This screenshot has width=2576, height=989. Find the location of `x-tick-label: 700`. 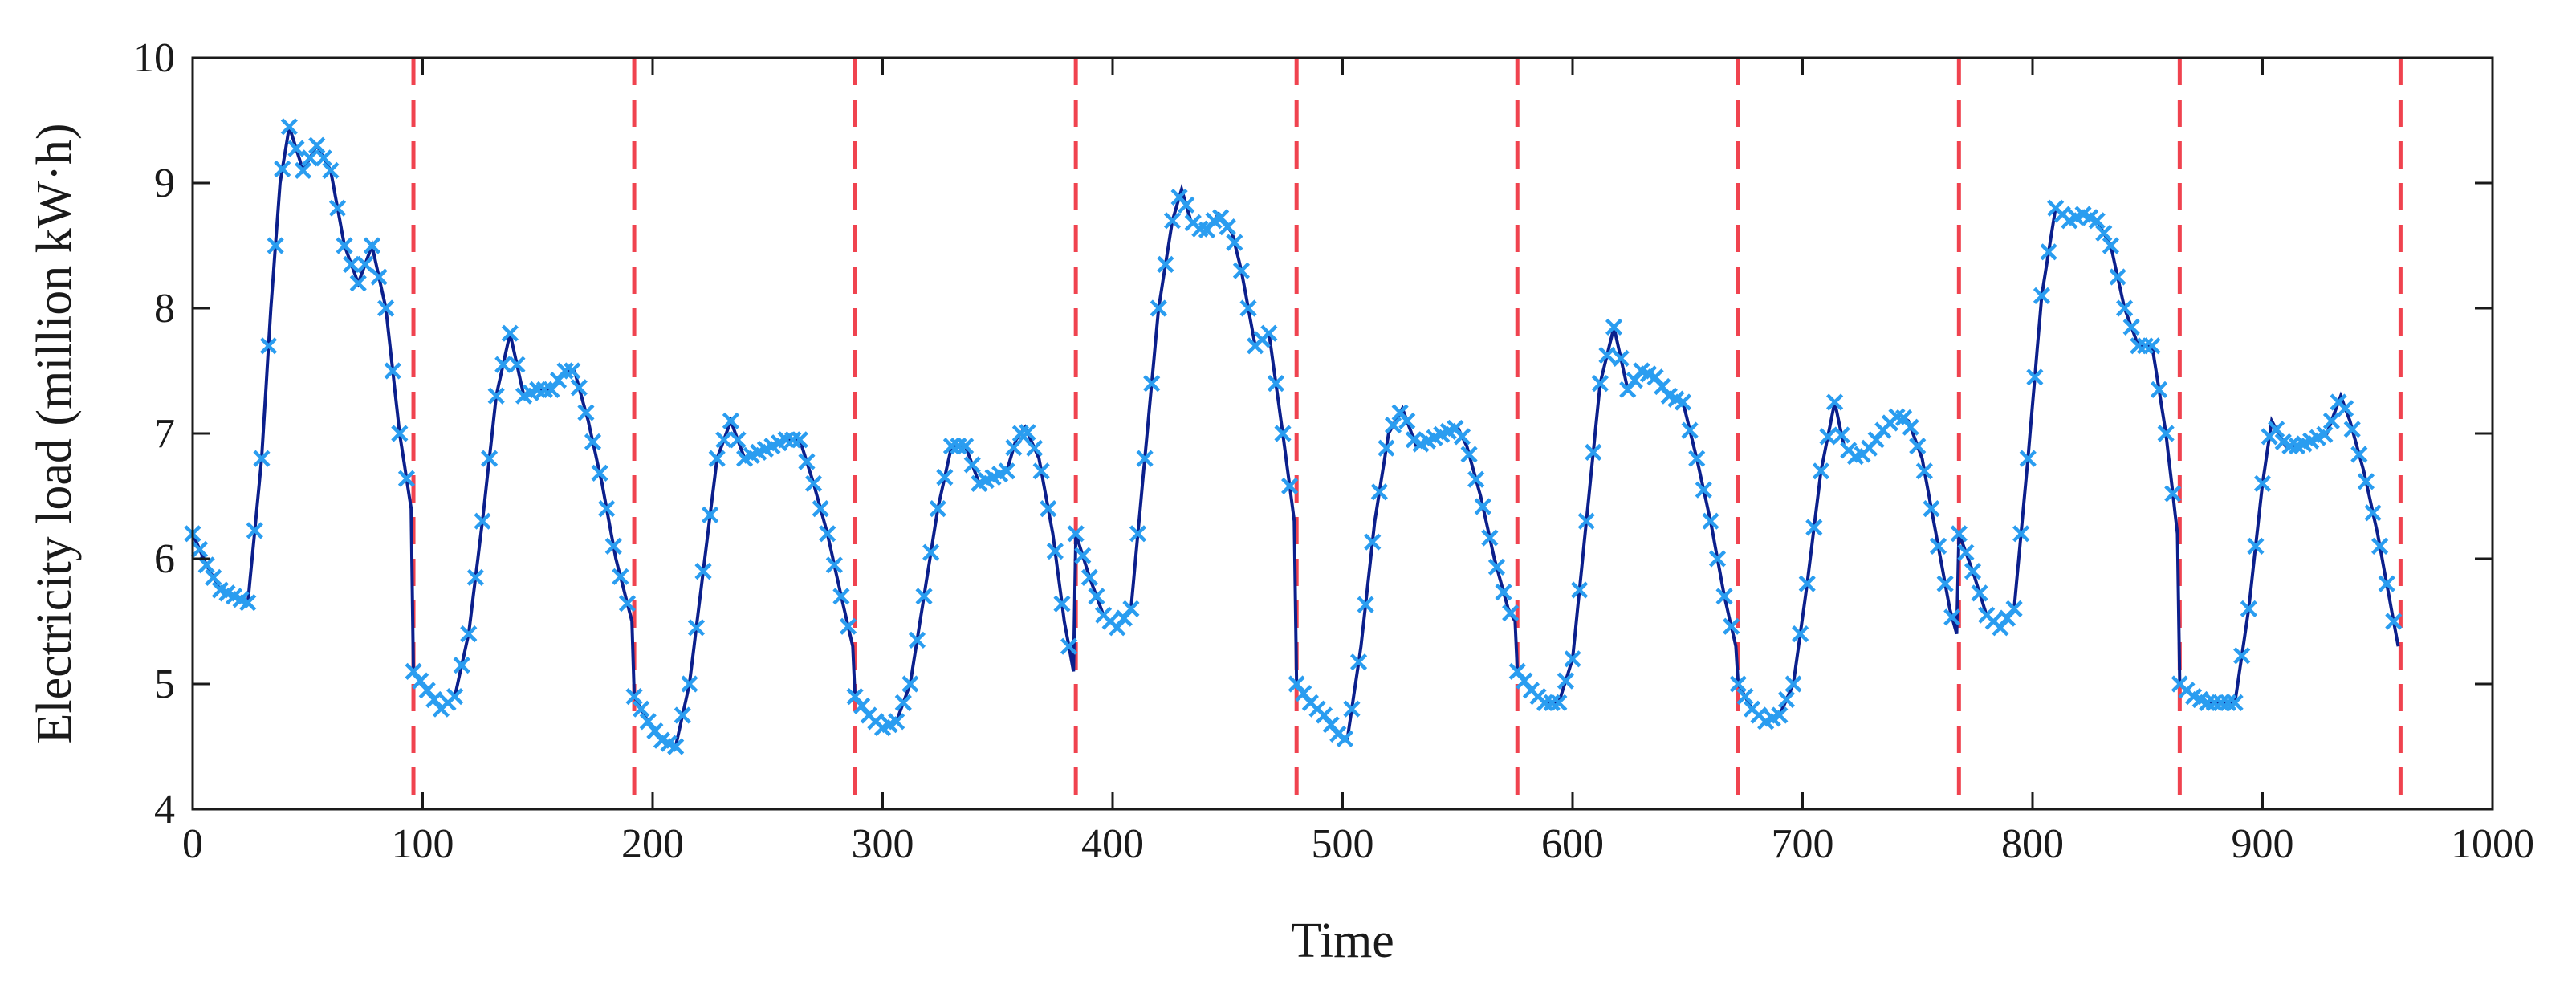

x-tick-label: 700 is located at coordinates (1803, 844).